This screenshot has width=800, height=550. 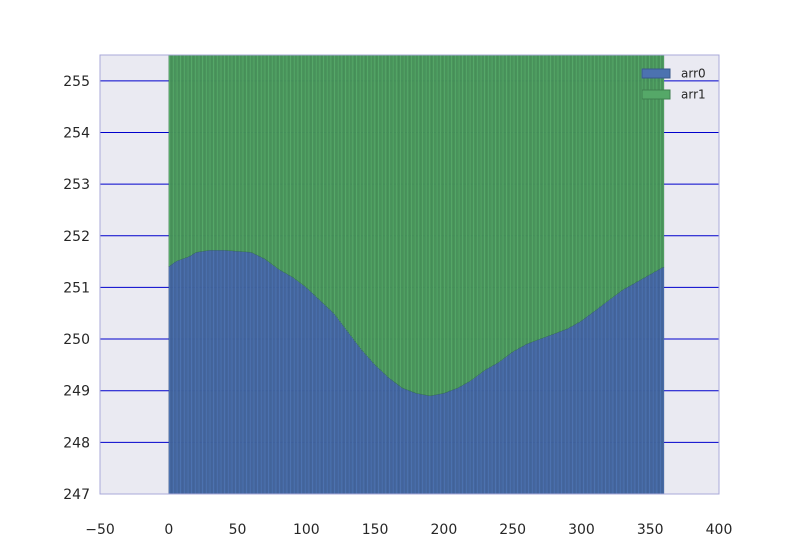 What do you see at coordinates (656, 94) in the screenshot?
I see `legend-swatch-arr1` at bounding box center [656, 94].